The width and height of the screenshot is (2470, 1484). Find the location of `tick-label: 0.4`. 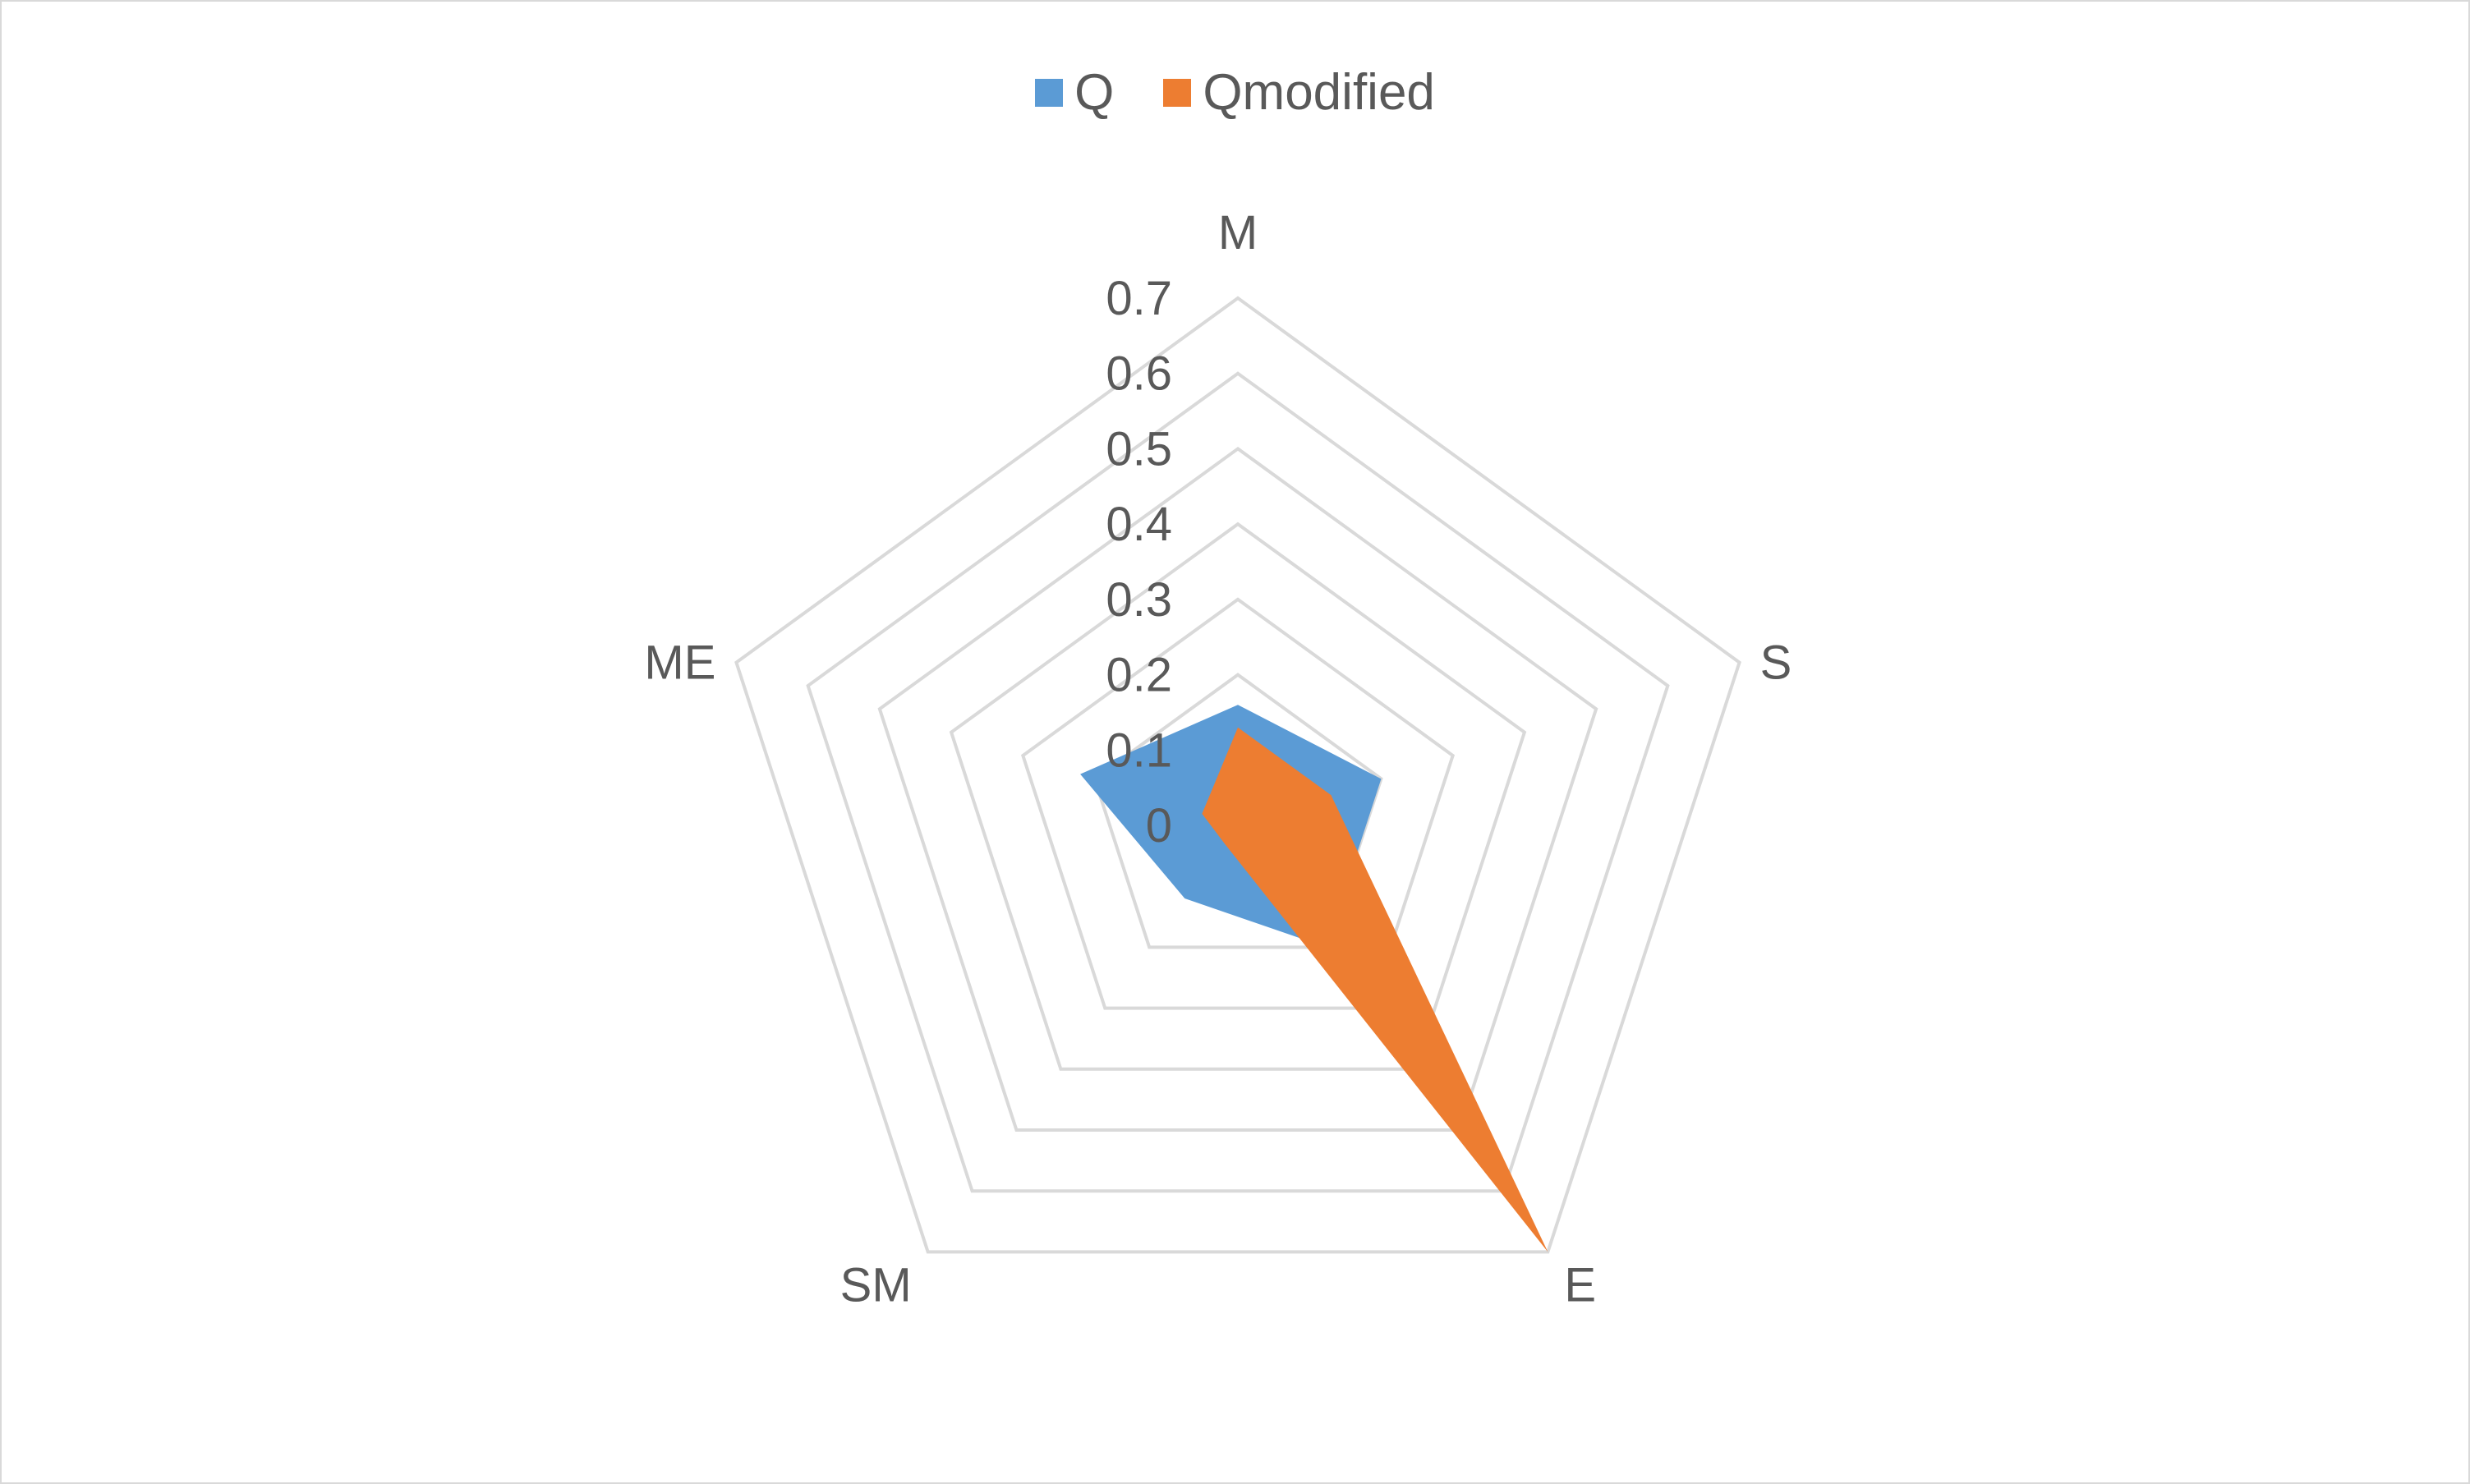

tick-label: 0.4 is located at coordinates (1139, 524).